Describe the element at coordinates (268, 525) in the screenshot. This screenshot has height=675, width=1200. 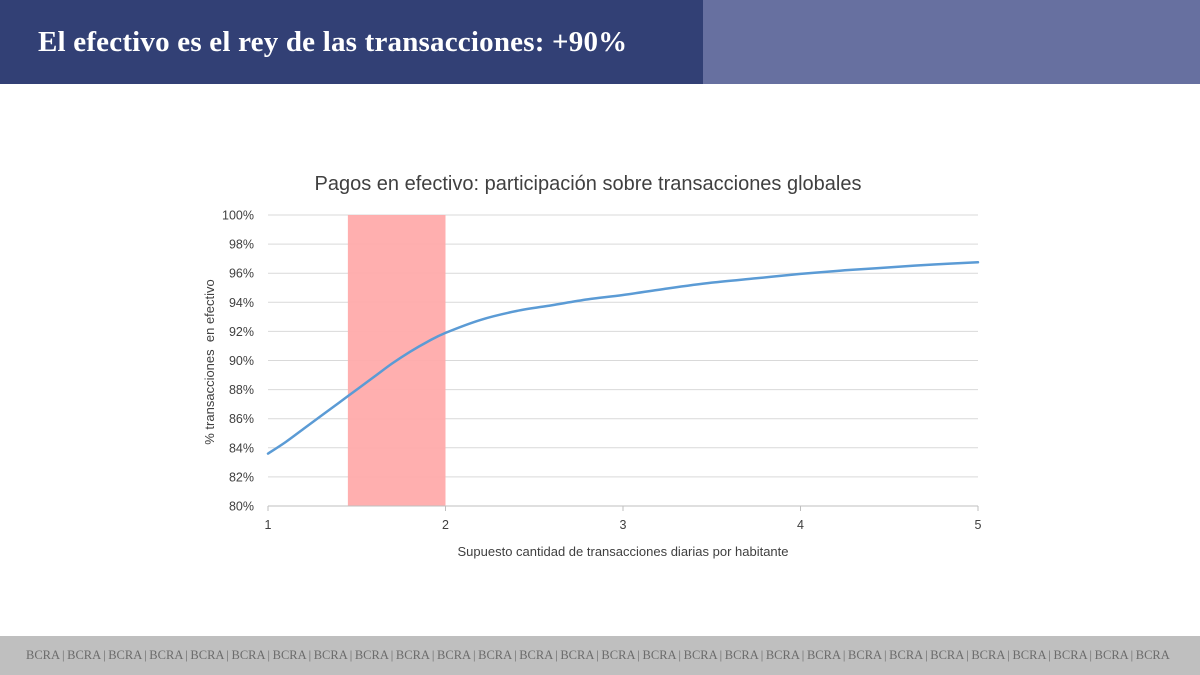
I see `x-tick-label: 1` at that location.